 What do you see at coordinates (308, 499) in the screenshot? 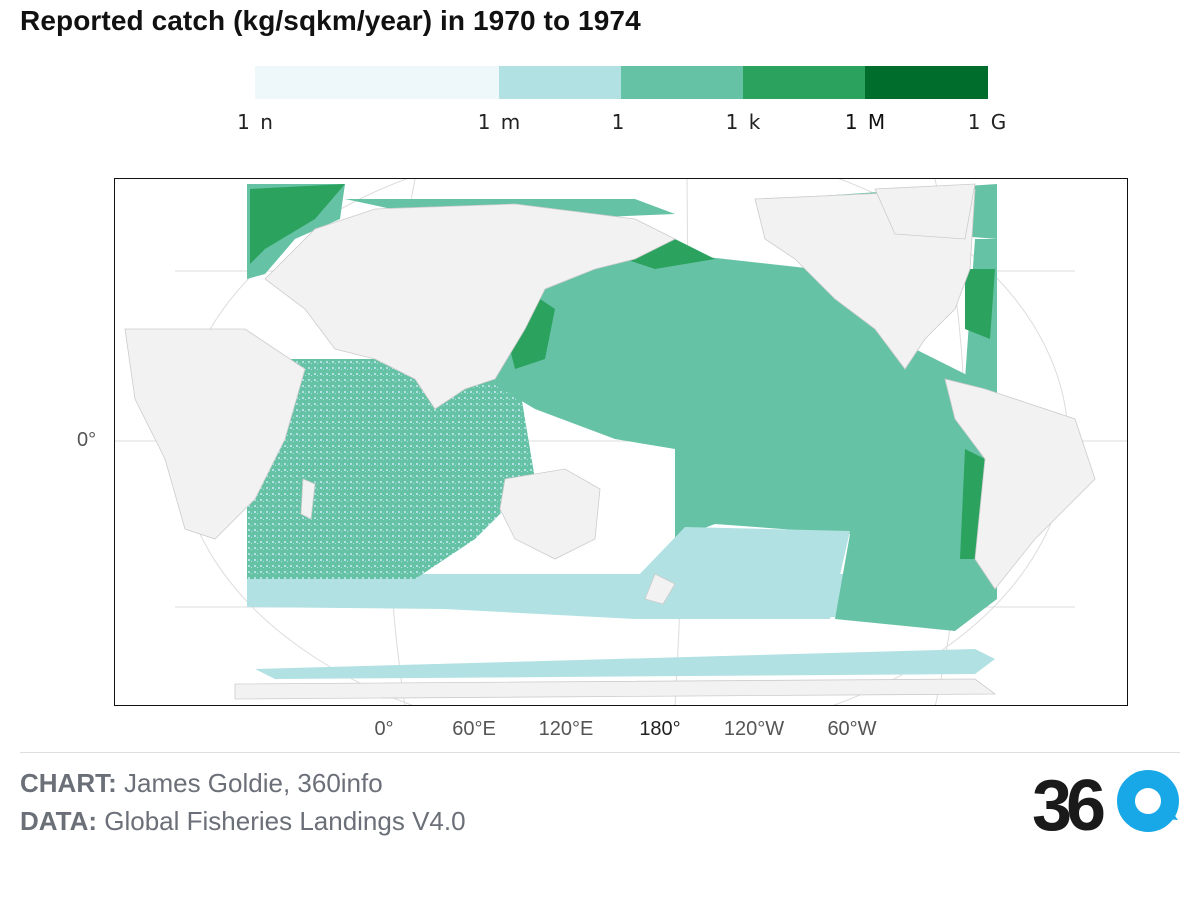
I see `madagascar` at bounding box center [308, 499].